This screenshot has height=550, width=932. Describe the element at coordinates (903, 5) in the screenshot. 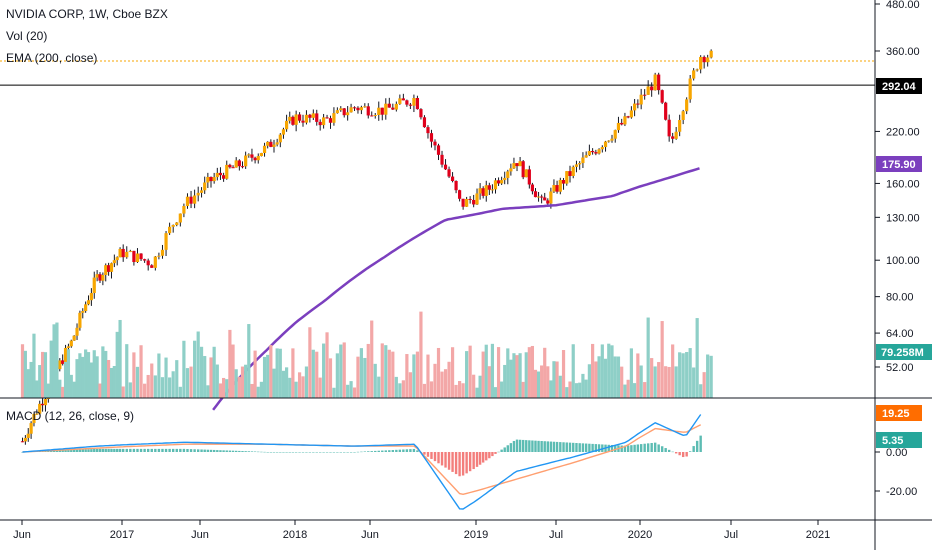

I see `price-tick-label: 480.00` at that location.